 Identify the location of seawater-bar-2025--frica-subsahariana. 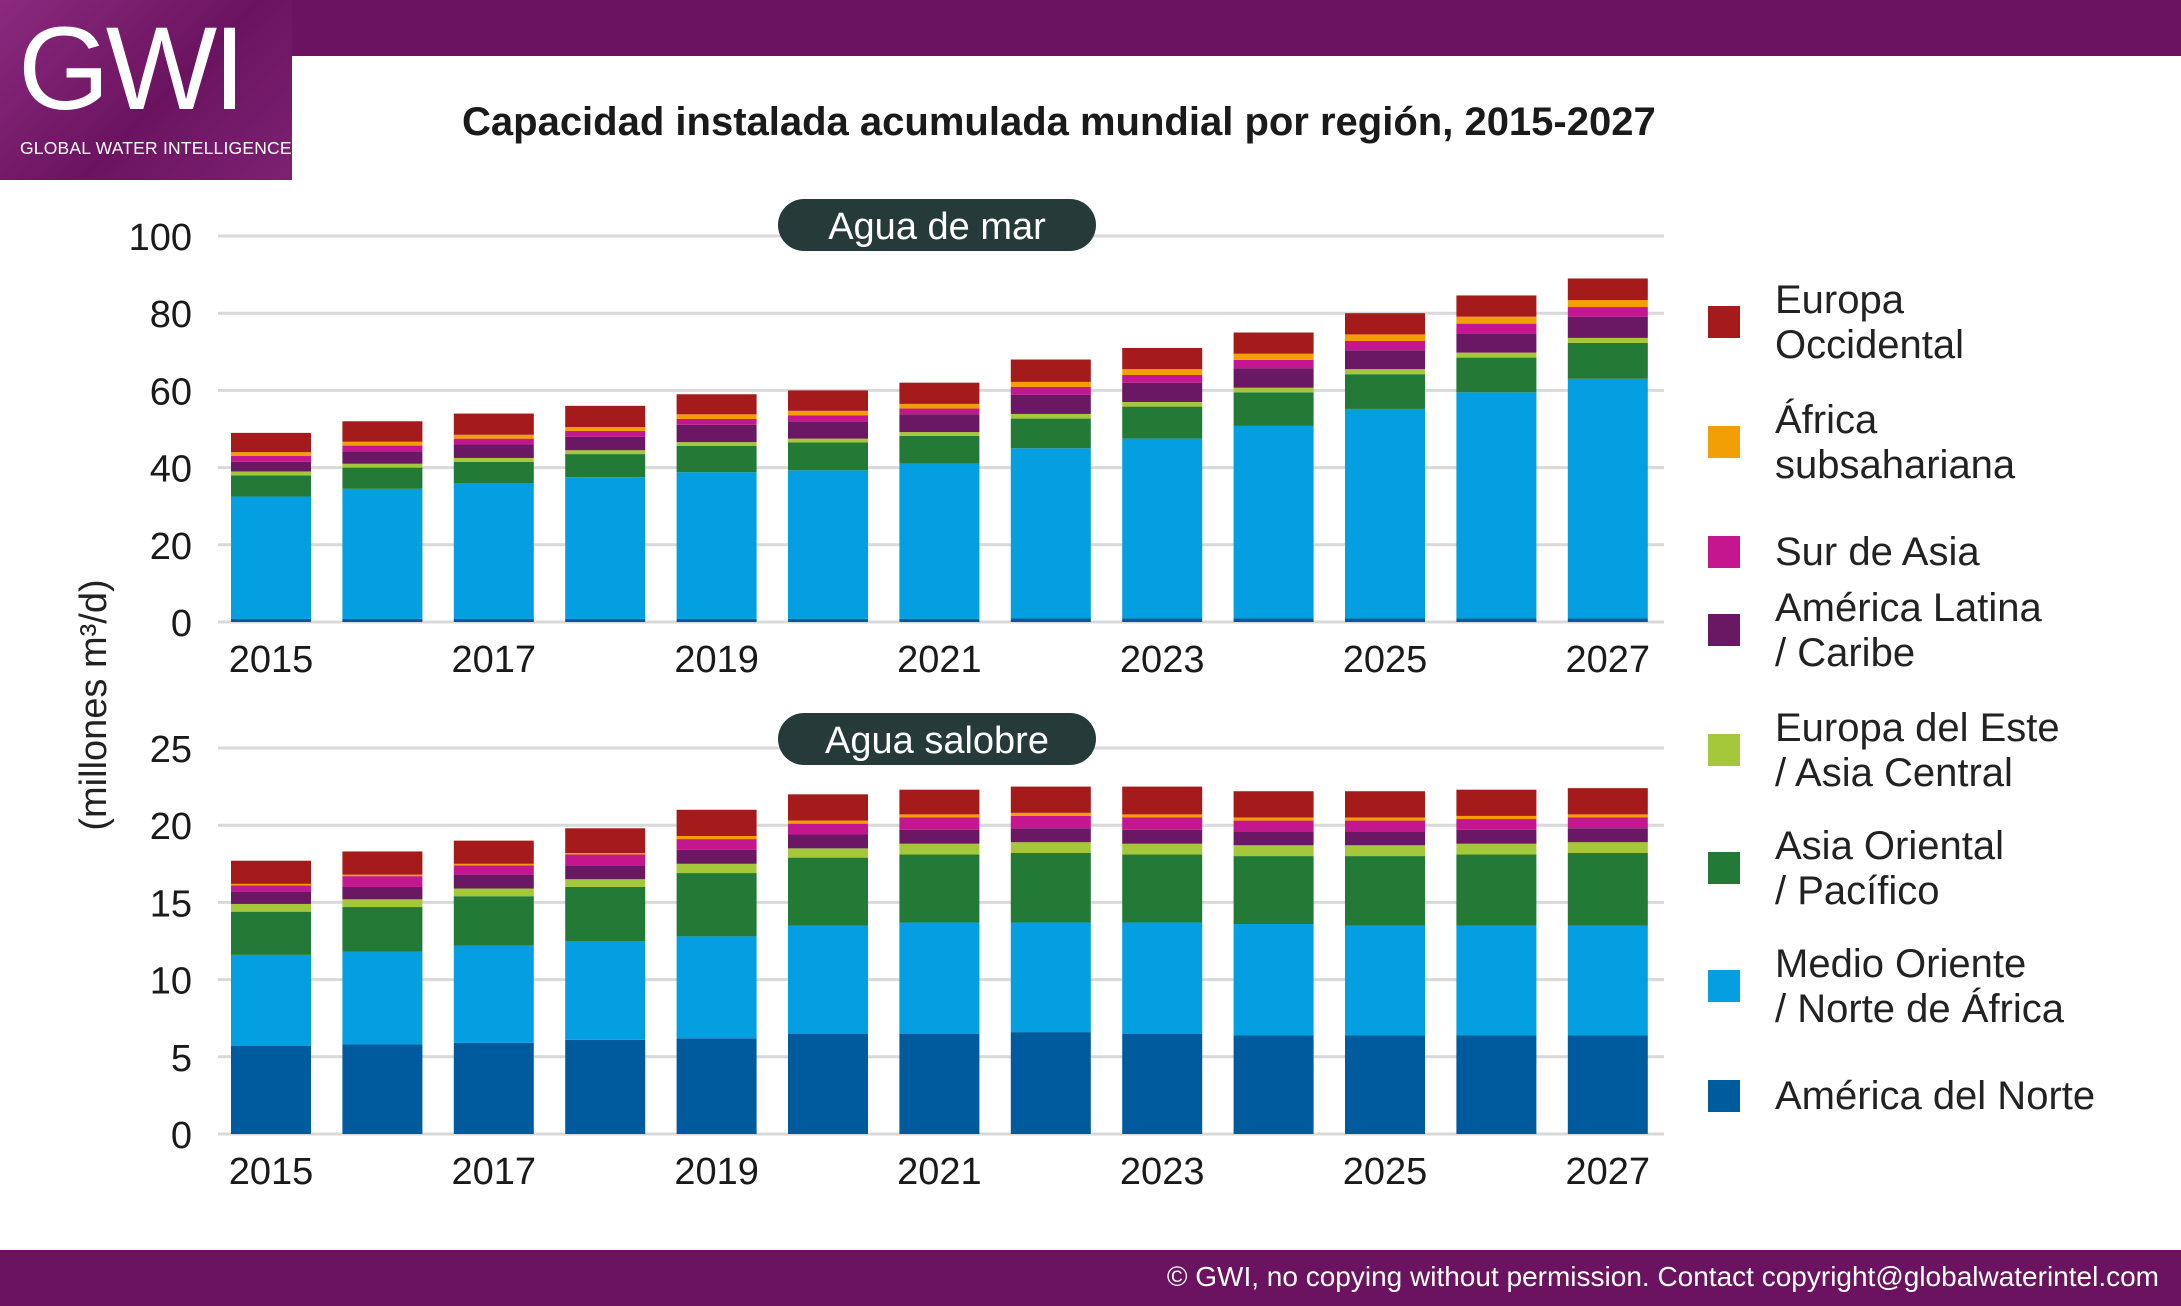
(1385, 337).